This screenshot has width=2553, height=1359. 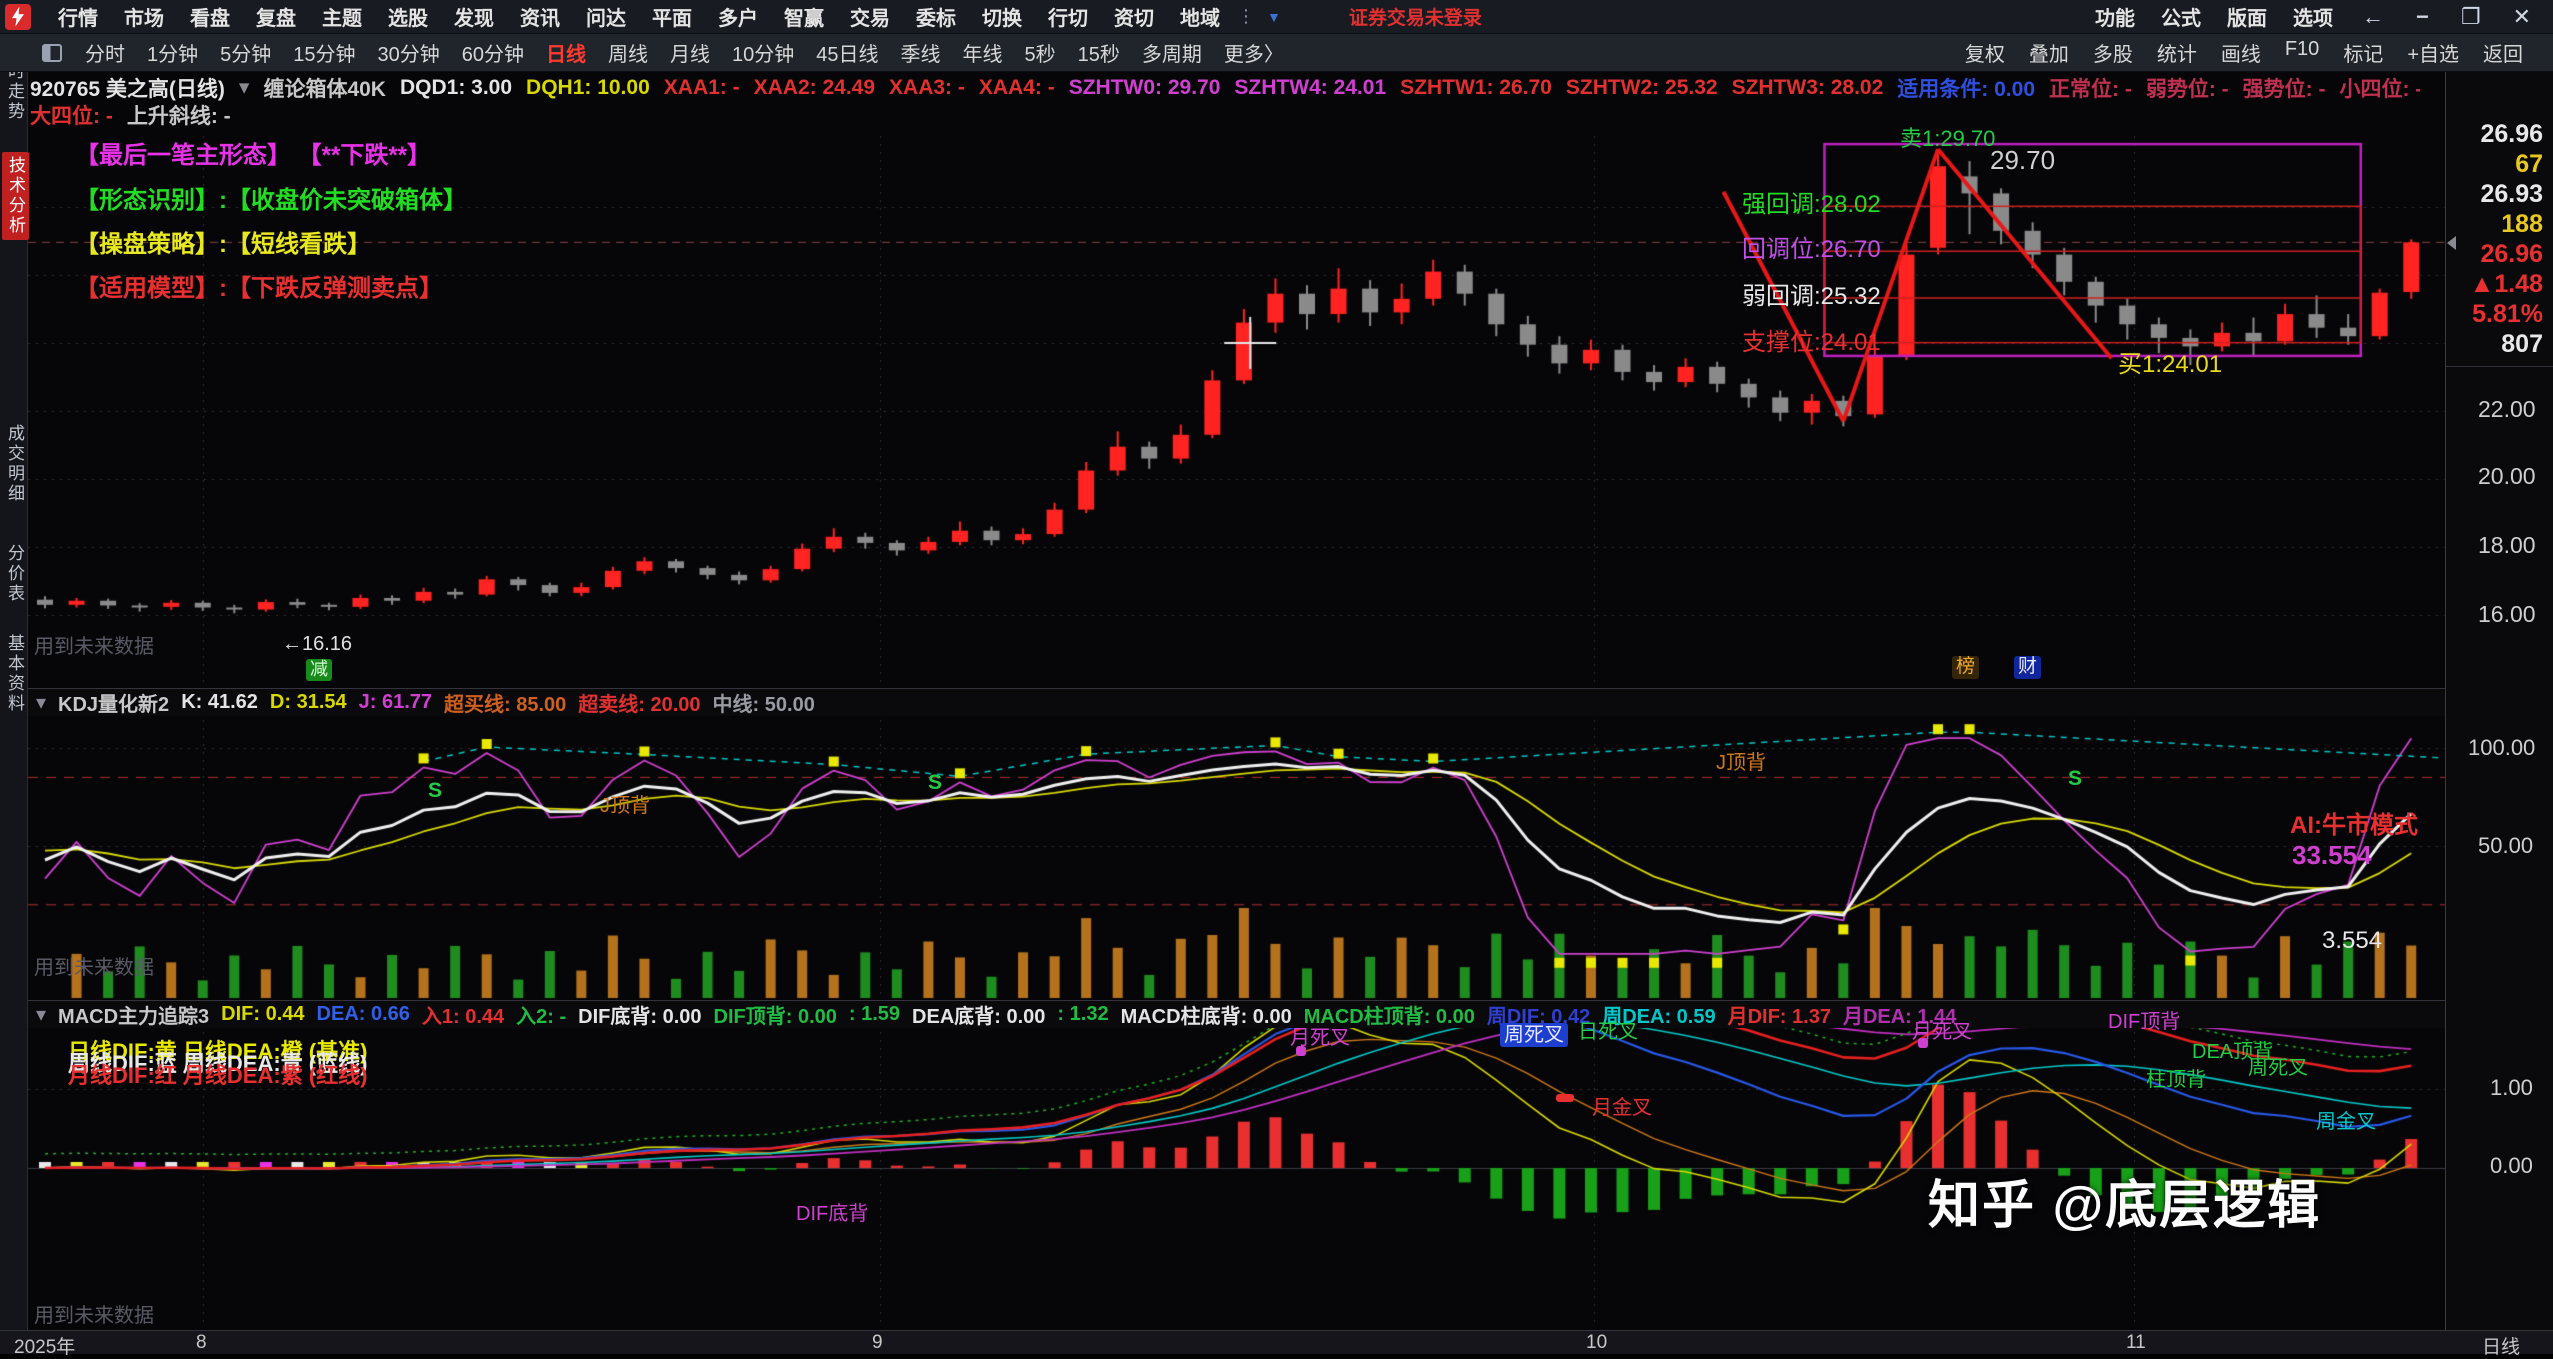 What do you see at coordinates (877, 1342) in the screenshot?
I see `date-tick: 9` at bounding box center [877, 1342].